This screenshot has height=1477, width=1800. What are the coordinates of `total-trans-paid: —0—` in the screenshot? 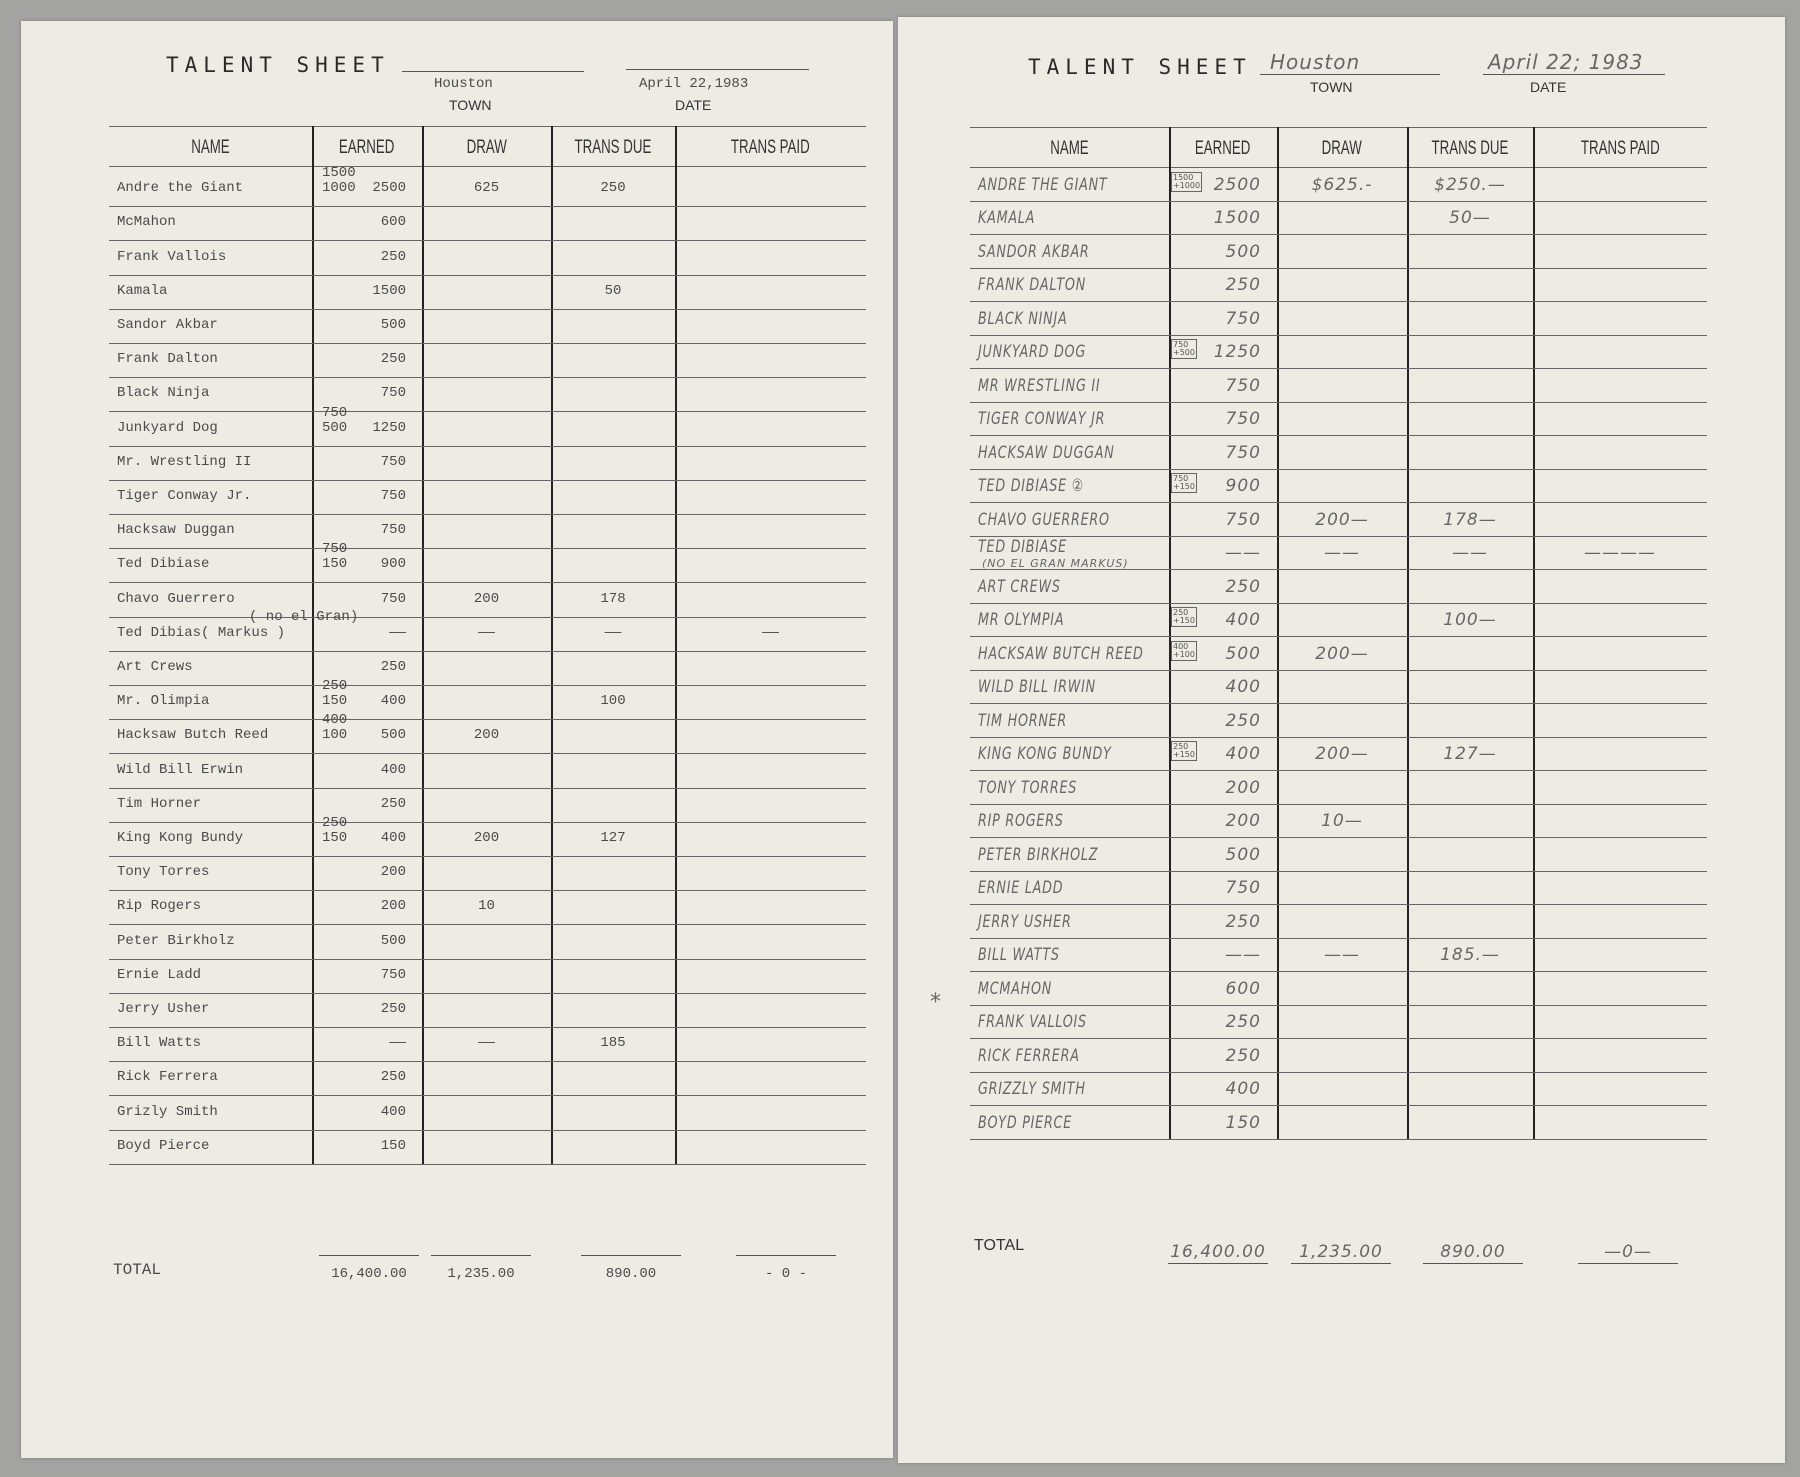 It's located at (1628, 1252).